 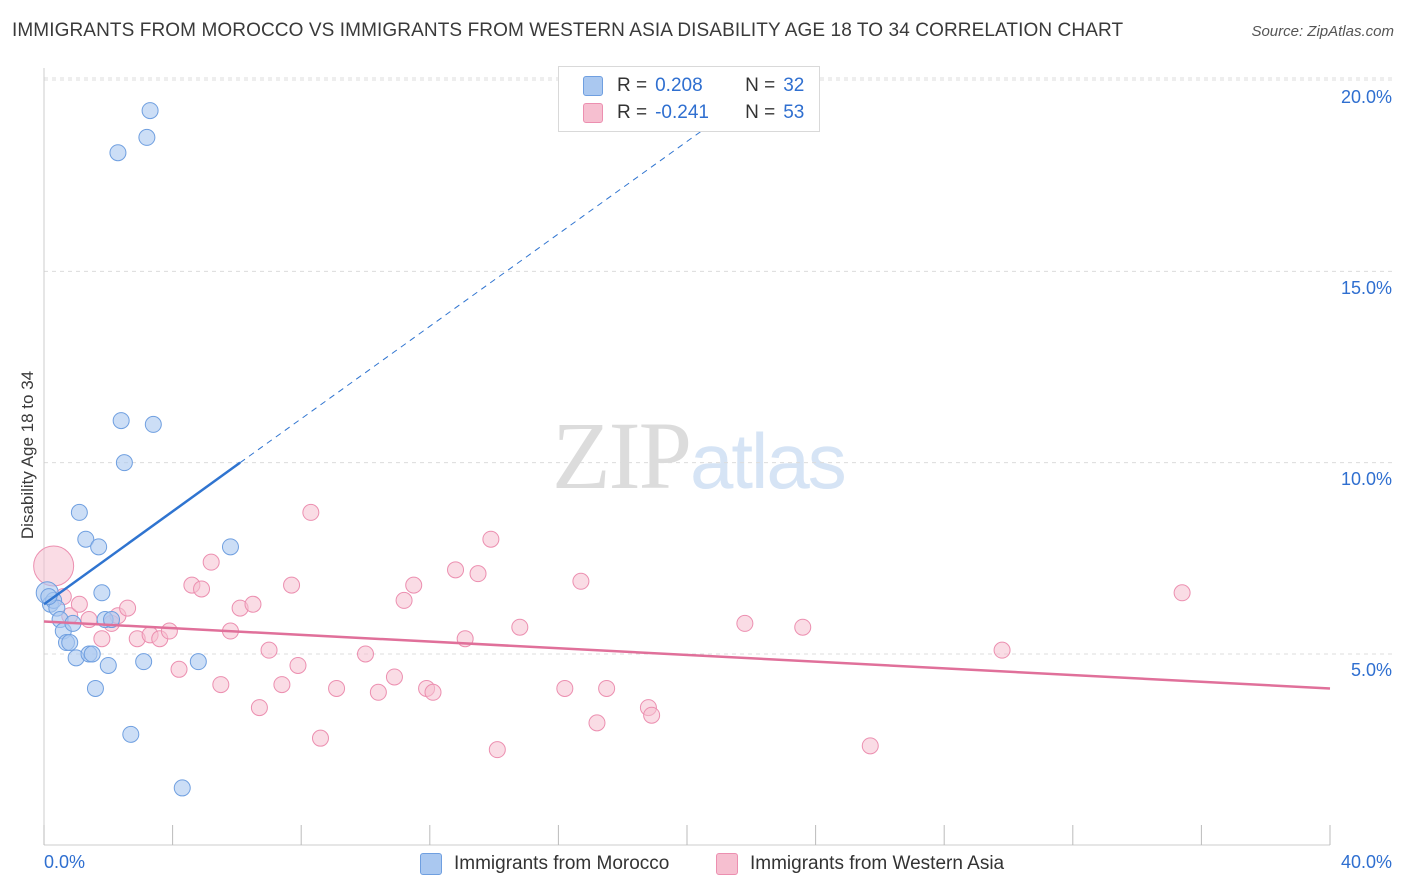 I want to click on y-tick-15: 15.0%, so click(x=1366, y=288).